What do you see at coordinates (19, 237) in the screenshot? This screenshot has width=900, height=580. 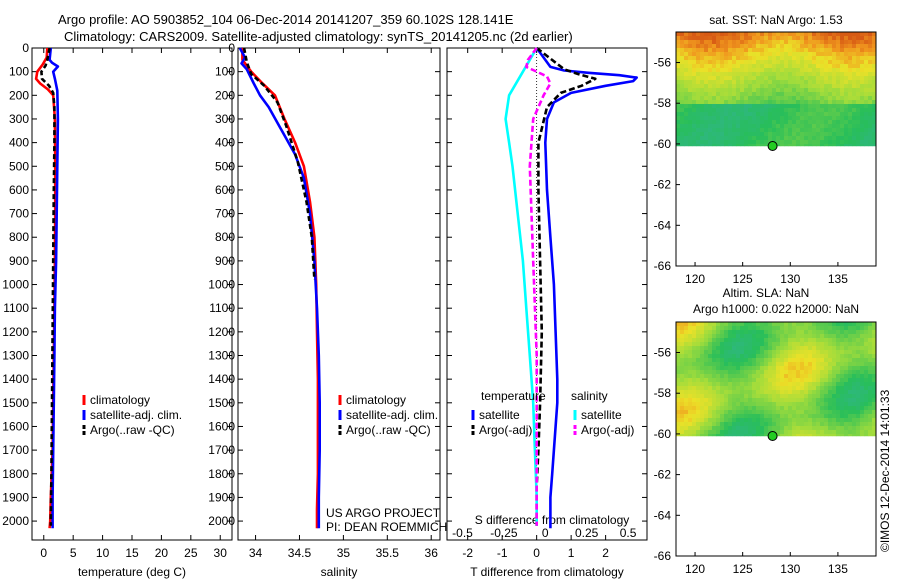 I see `y-tick-label: 800` at bounding box center [19, 237].